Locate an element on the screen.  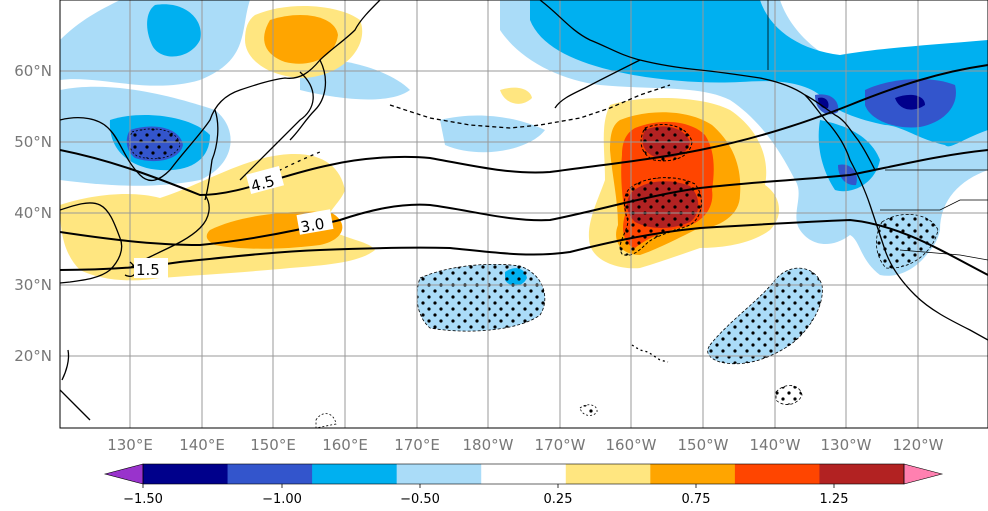
lat-label-50: 50°N is located at coordinates (33, 142).